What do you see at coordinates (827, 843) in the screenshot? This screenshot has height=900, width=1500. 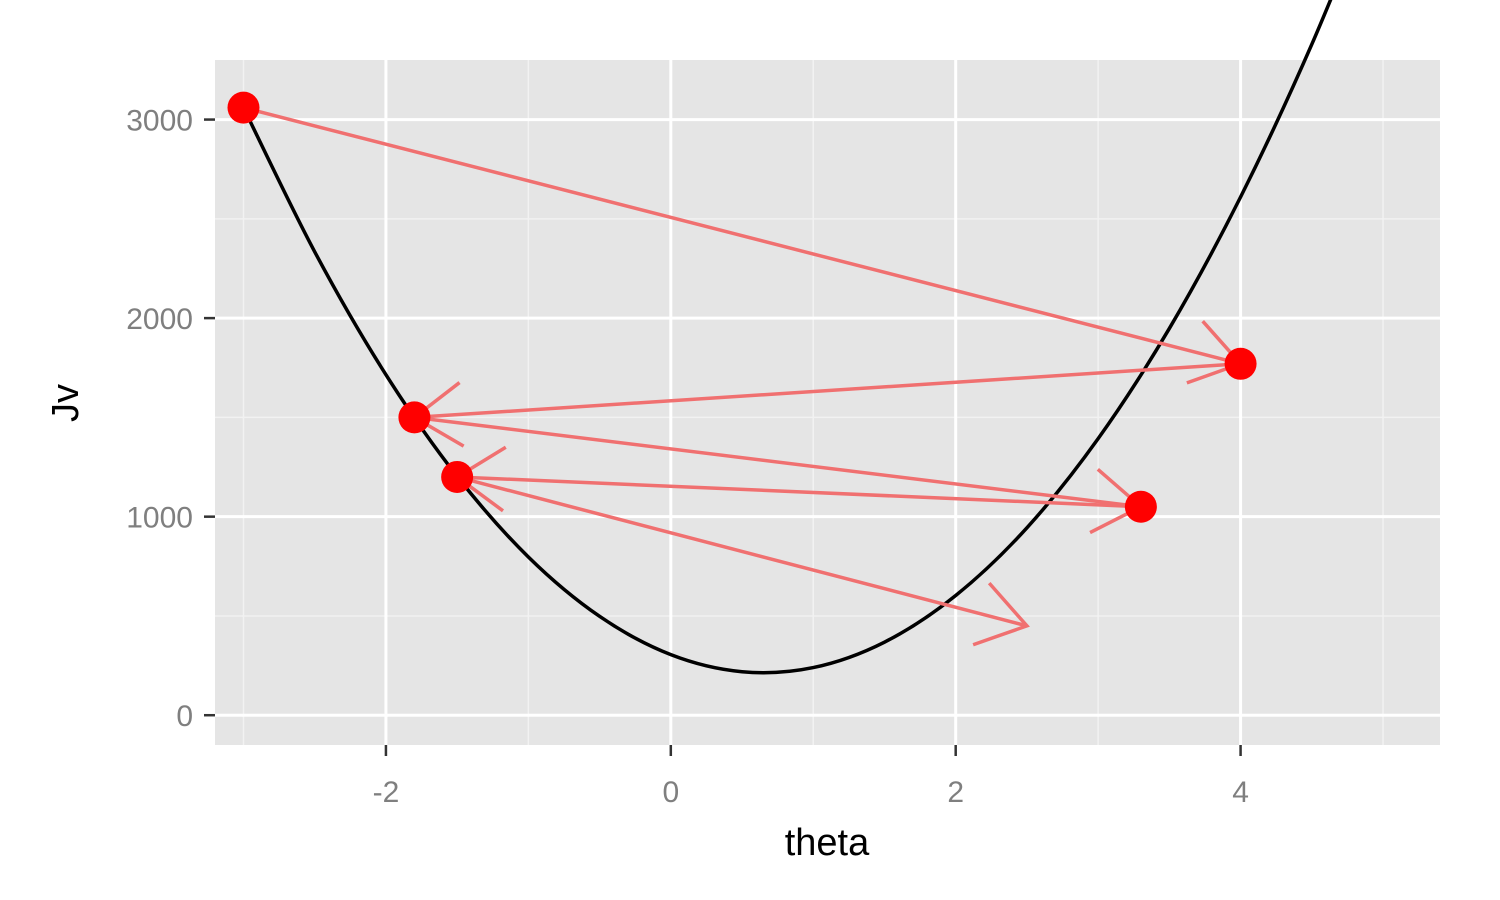 I see `x-axis-title: theta` at bounding box center [827, 843].